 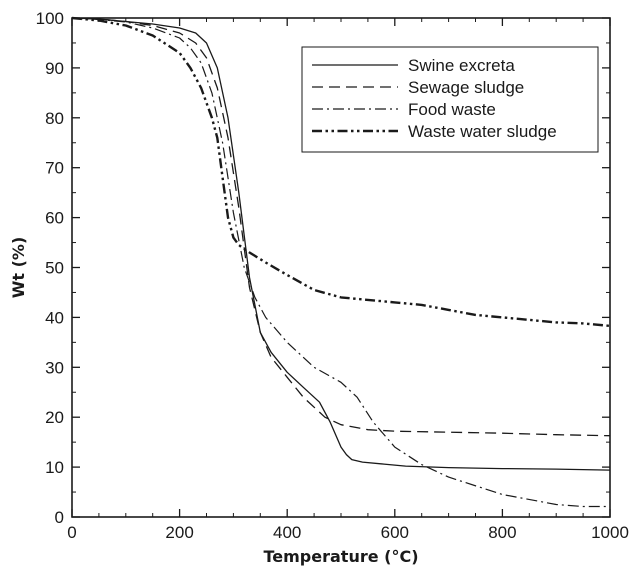 I want to click on y-tick-label: 70, so click(x=54, y=168).